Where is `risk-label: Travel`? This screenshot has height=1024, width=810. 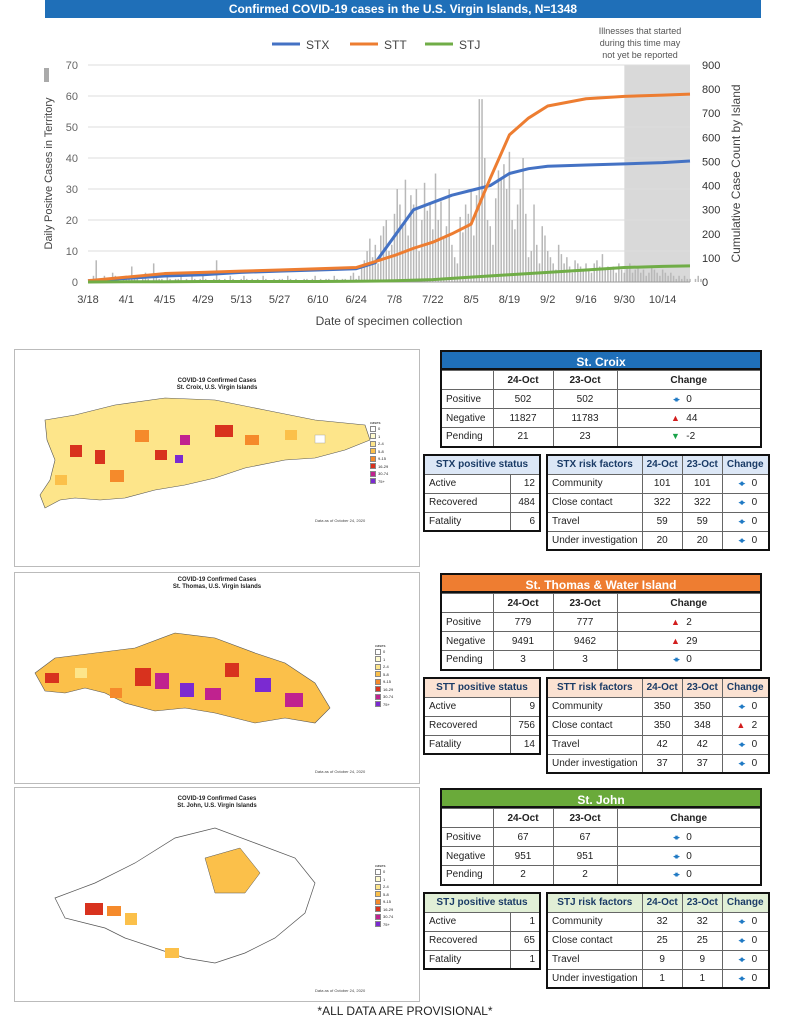
risk-label: Travel is located at coordinates (594, 744).